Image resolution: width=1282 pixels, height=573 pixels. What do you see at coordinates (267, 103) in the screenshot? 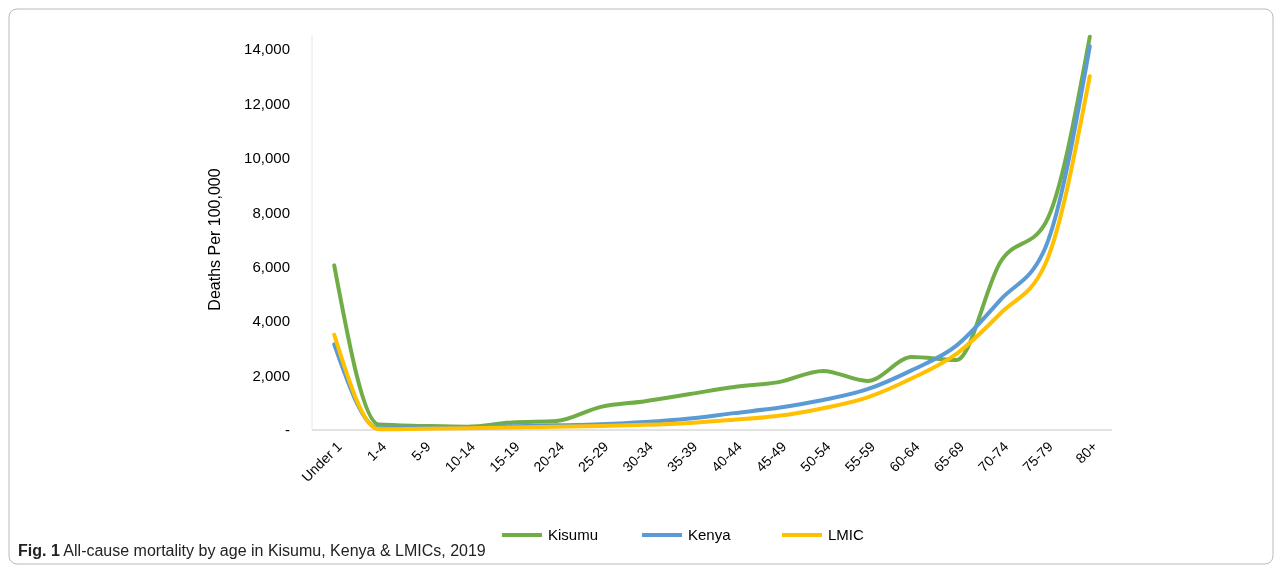
I see `y-tick-label: 12,000` at bounding box center [267, 103].